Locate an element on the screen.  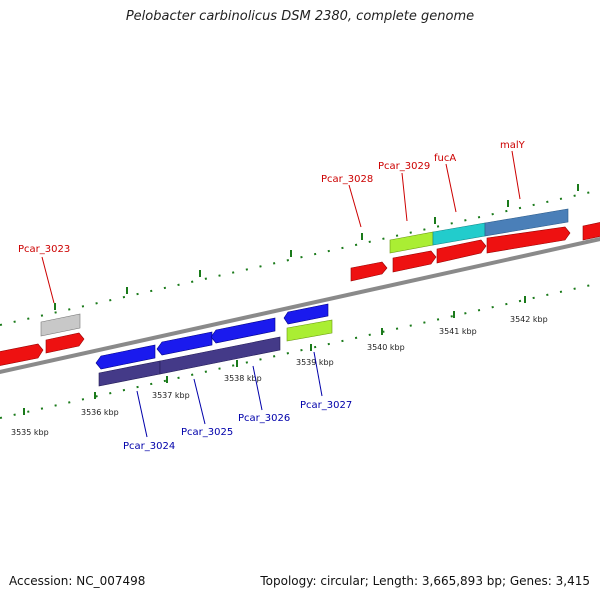
gene-label-pcar-3027: Pcar_3027 is located at coordinates (326, 405).